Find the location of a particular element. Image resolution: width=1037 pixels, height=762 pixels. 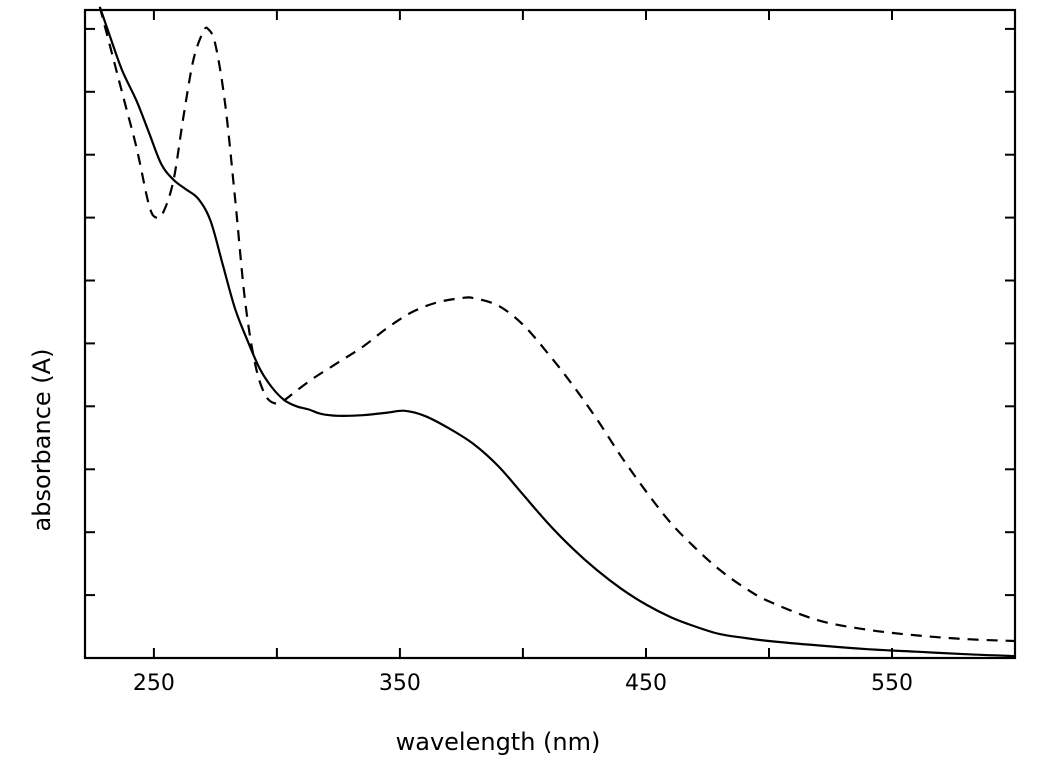

axis-tick-labels: 250 350 450 550 is located at coordinates (523, 683).